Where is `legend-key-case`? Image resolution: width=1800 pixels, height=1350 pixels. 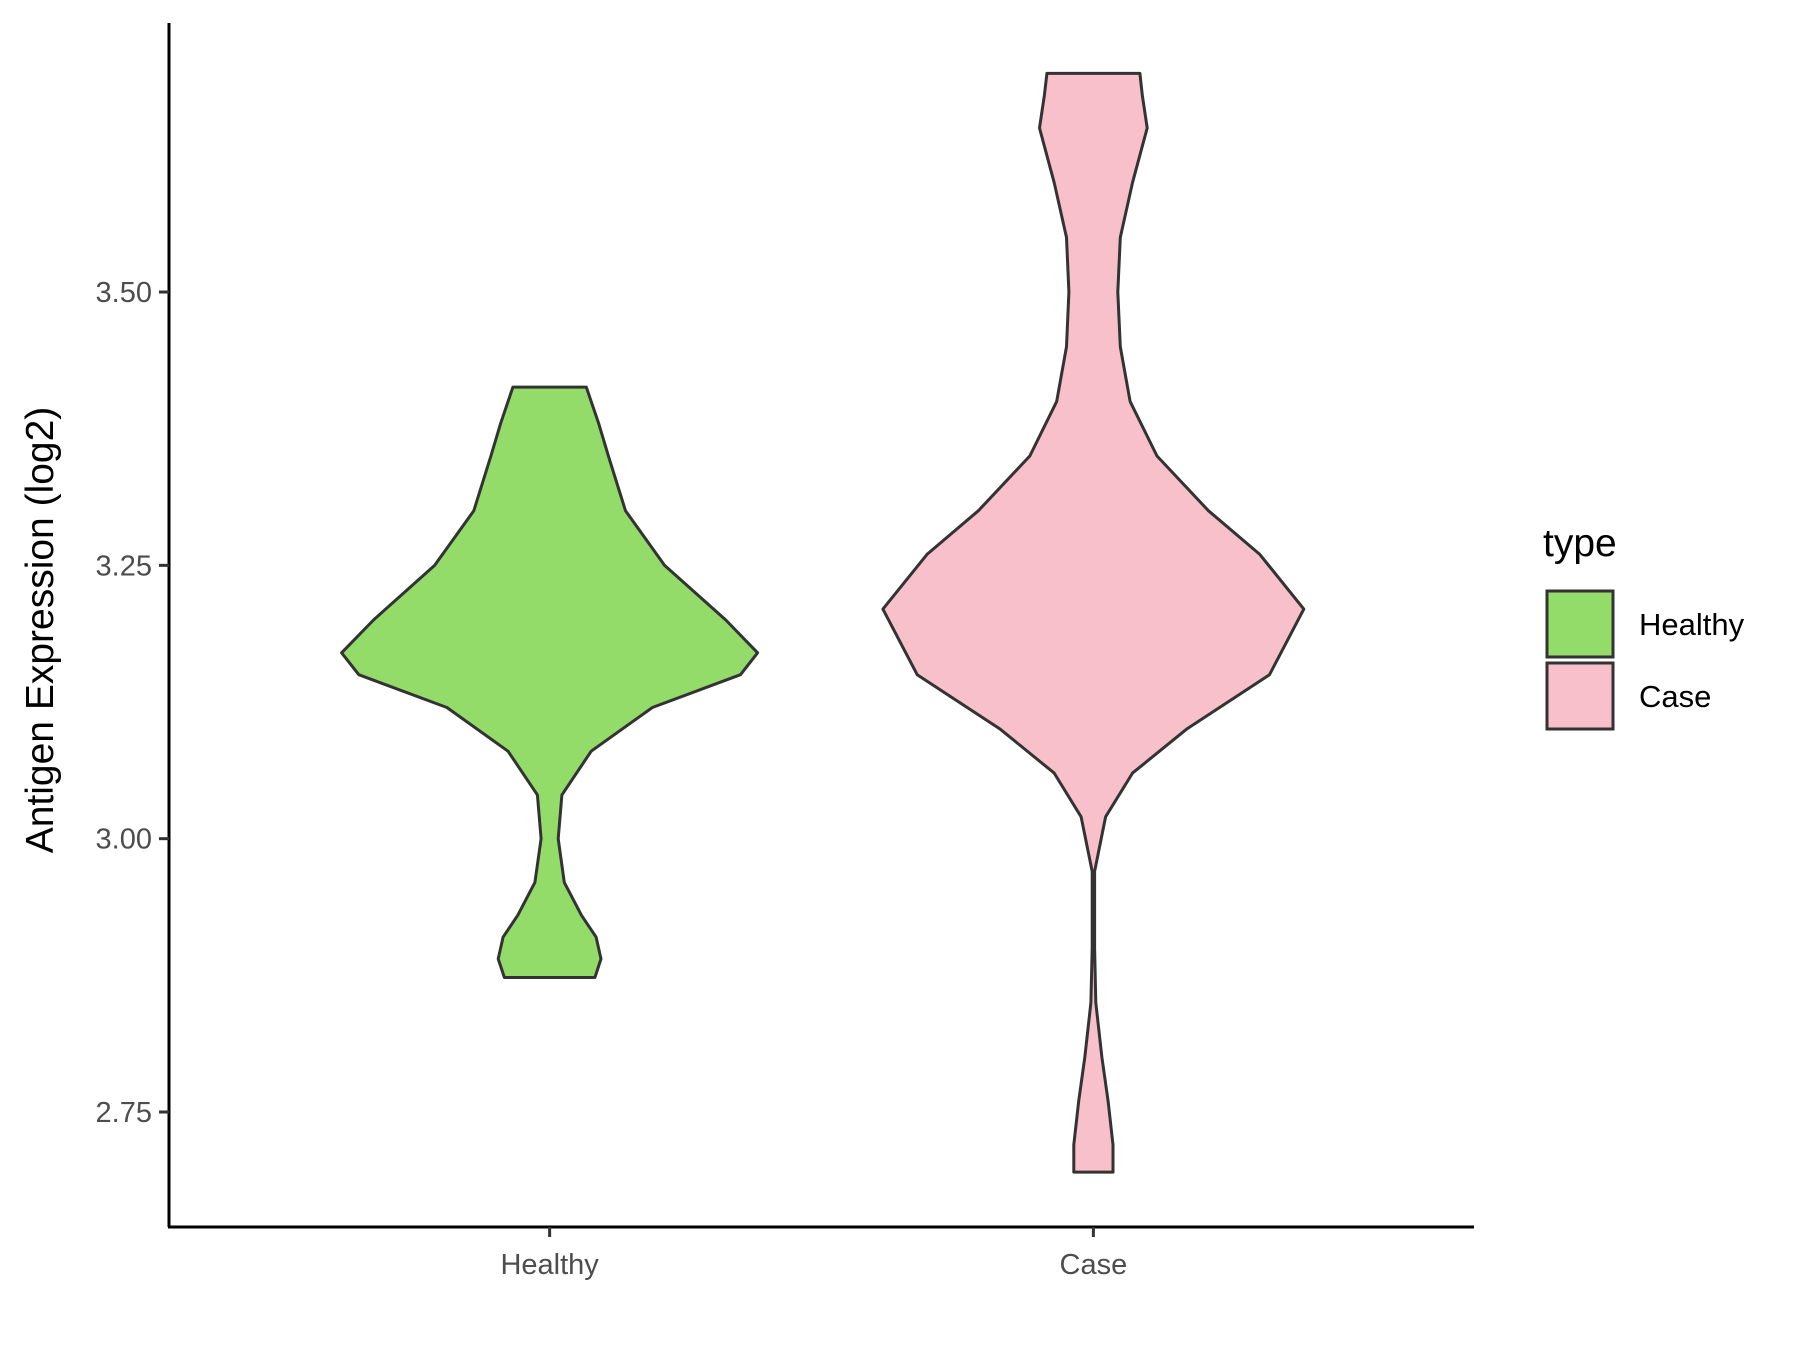
legend-key-case is located at coordinates (1580, 696).